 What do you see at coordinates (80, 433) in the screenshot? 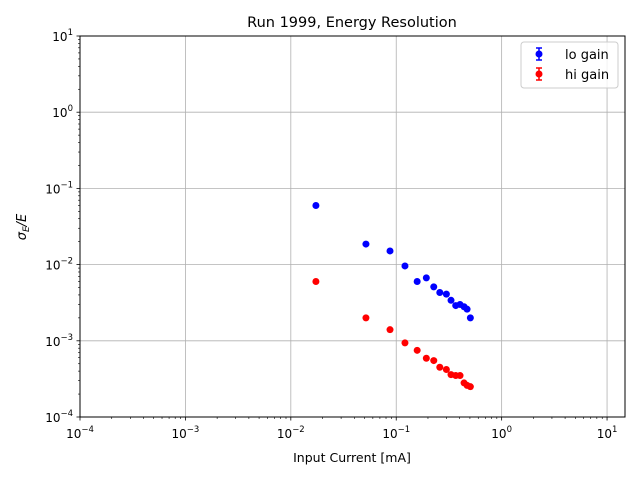
I see `x-tick-label: 10⁻⁴` at bounding box center [80, 433].